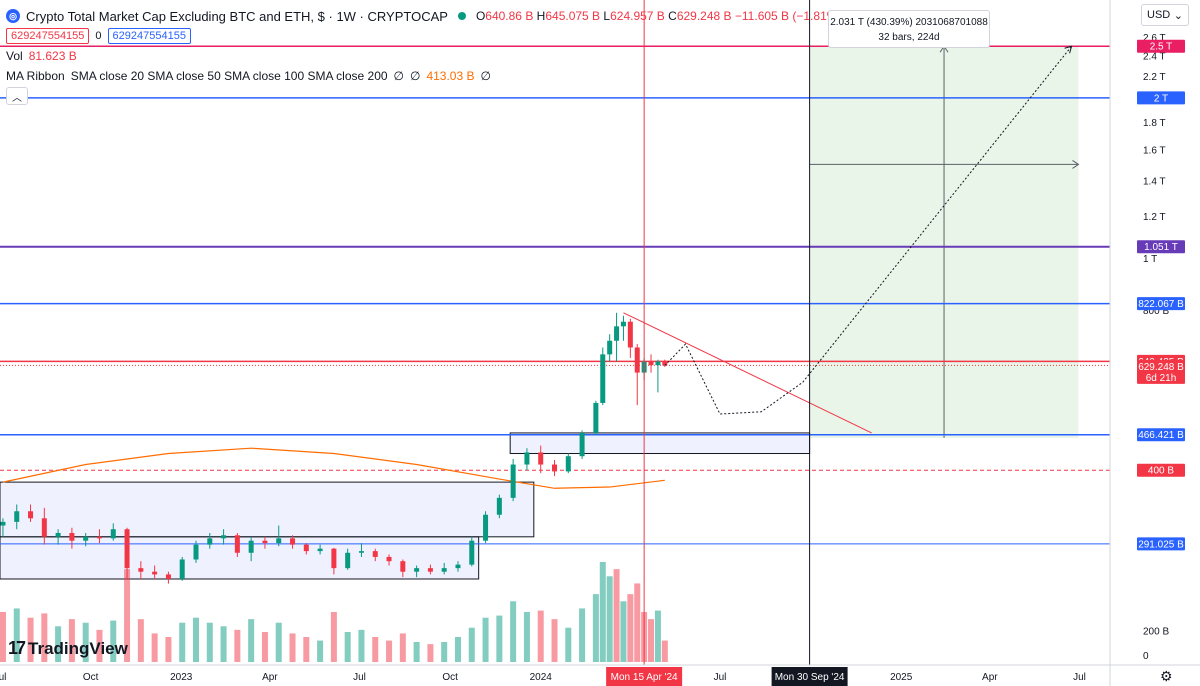 This screenshot has width=1200, height=686. I want to click on time-tag-label: Mon 15 Apr '24, so click(644, 677).